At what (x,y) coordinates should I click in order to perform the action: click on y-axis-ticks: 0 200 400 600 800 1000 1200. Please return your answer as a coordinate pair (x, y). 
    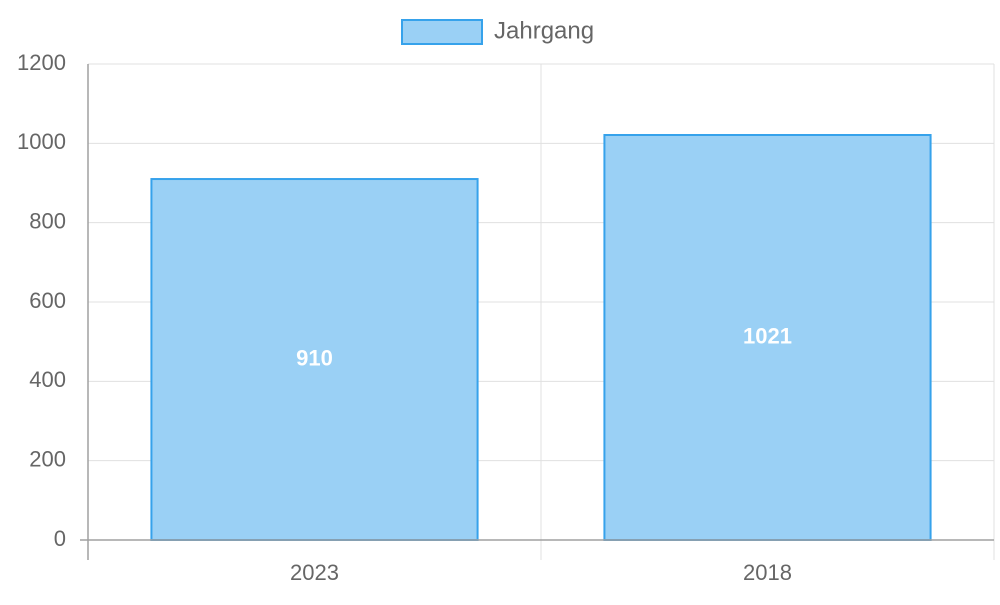
    Looking at the image, I should click on (41, 300).